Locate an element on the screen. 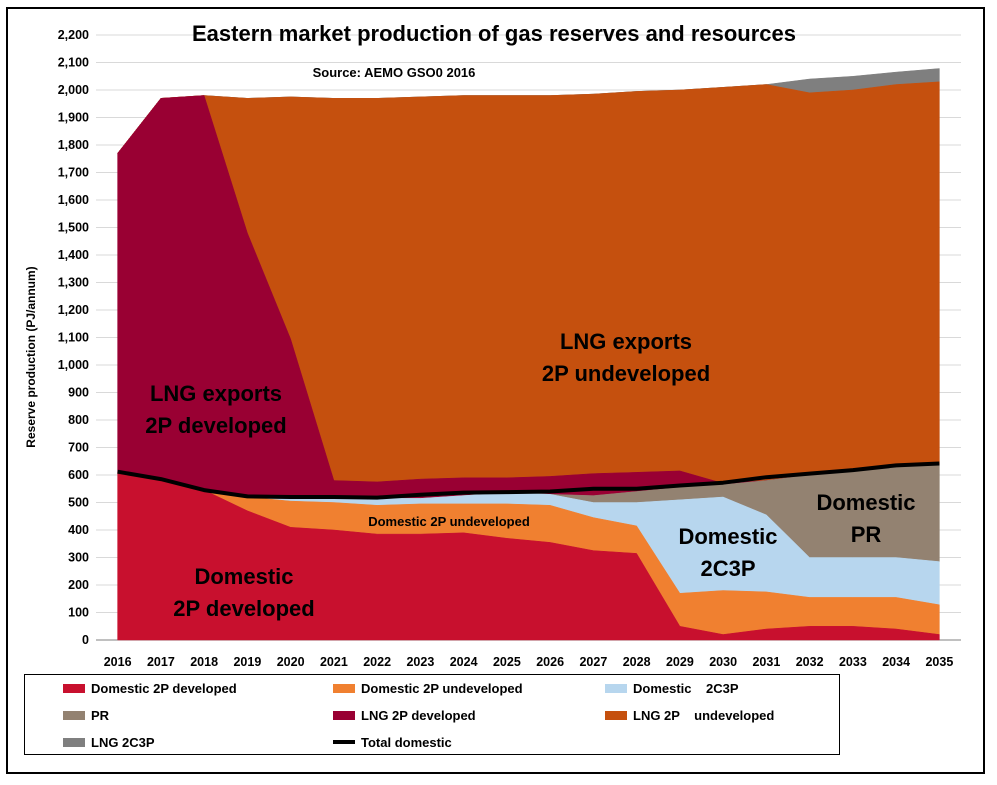 The height and width of the screenshot is (785, 997). x-tick-label: 2026 is located at coordinates (550, 662).